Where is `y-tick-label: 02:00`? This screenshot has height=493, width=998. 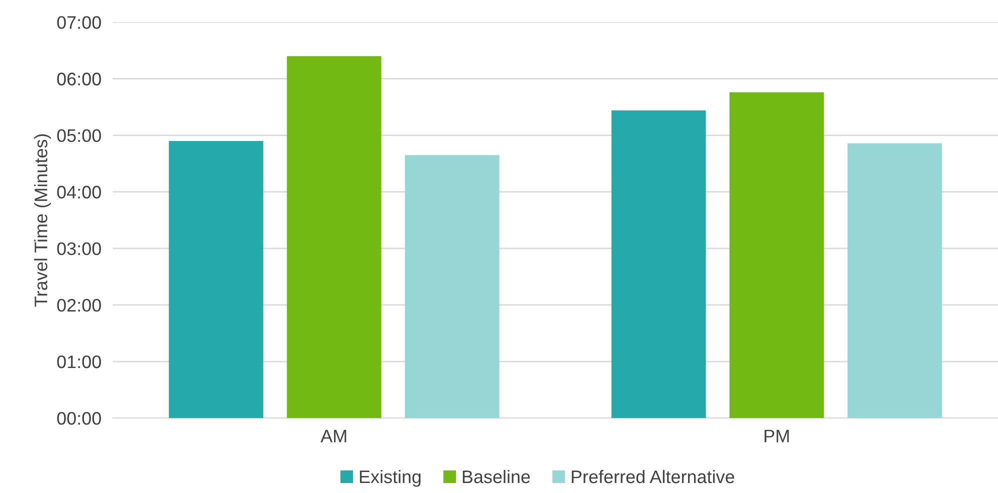
y-tick-label: 02:00 is located at coordinates (79, 305).